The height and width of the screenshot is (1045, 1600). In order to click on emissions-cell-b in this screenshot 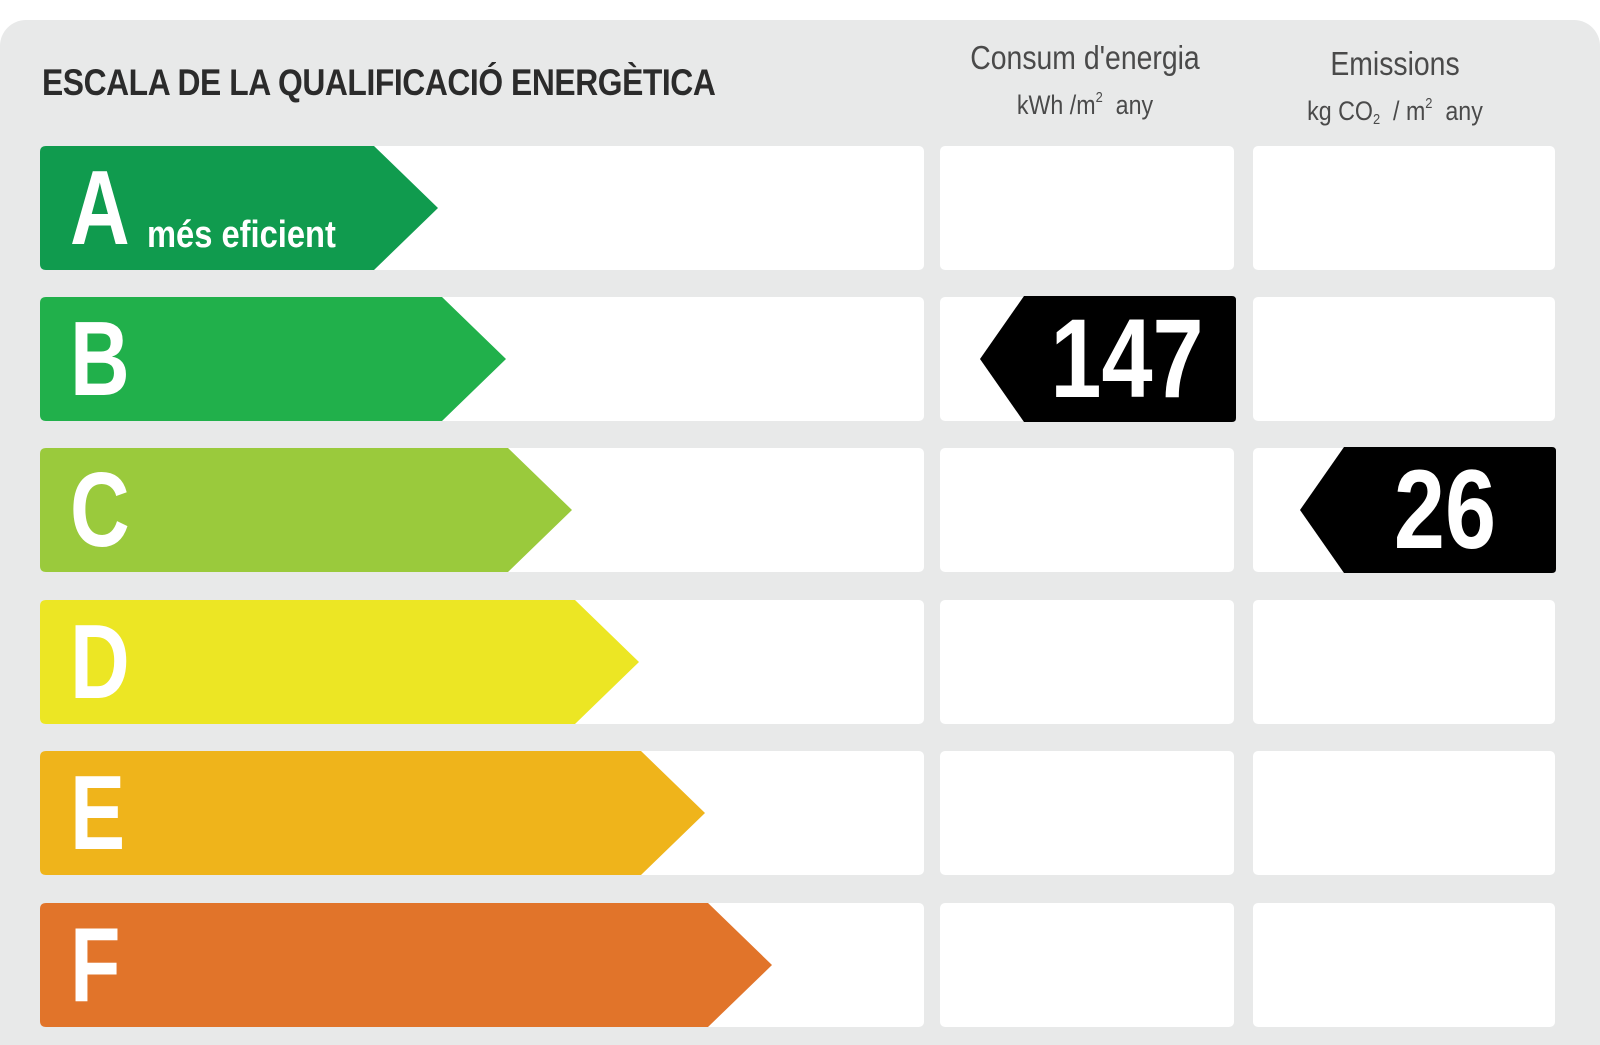, I will do `click(1404, 359)`.